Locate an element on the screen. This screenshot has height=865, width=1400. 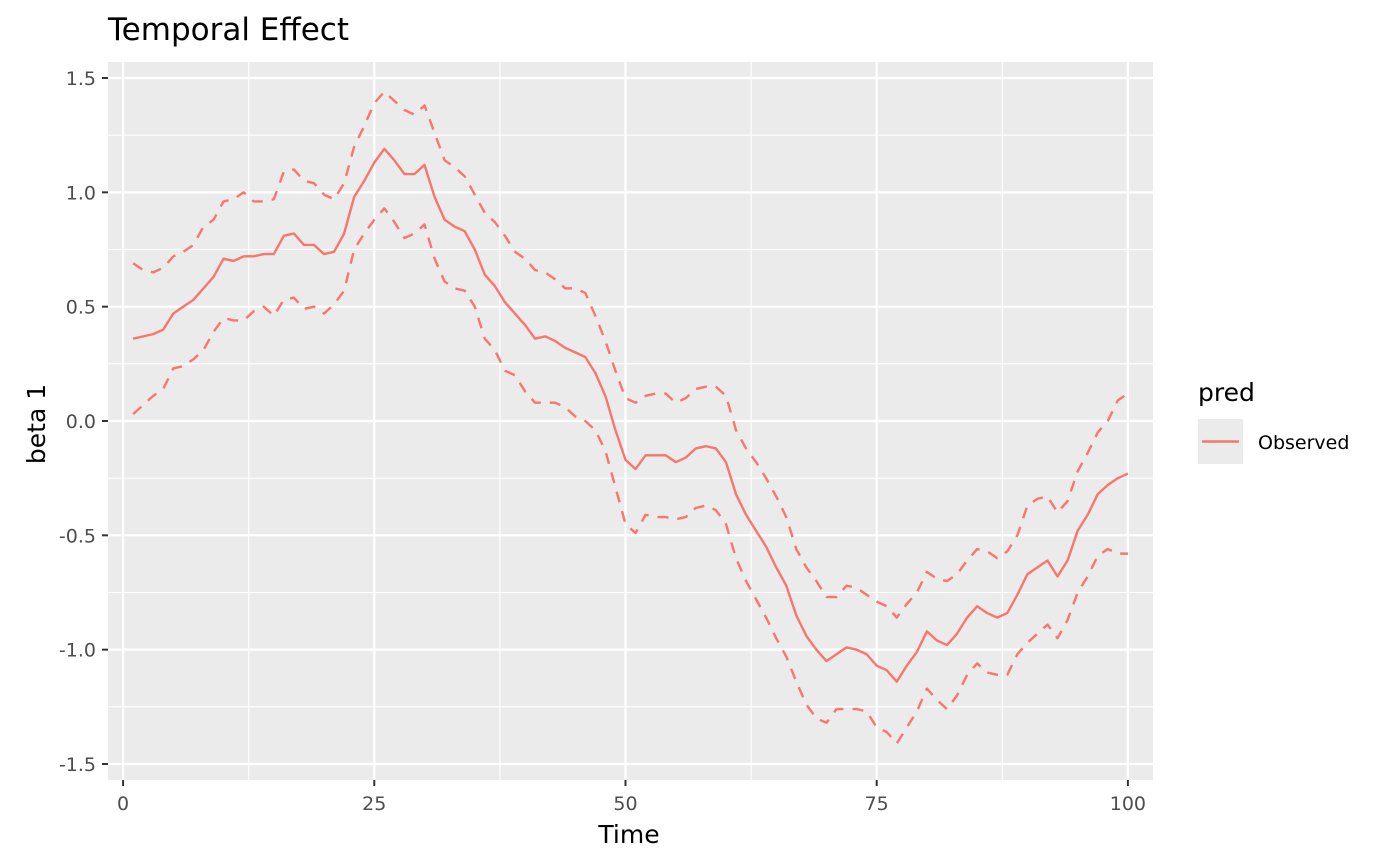
y-tick-label: 0.0 is located at coordinates (81, 422).